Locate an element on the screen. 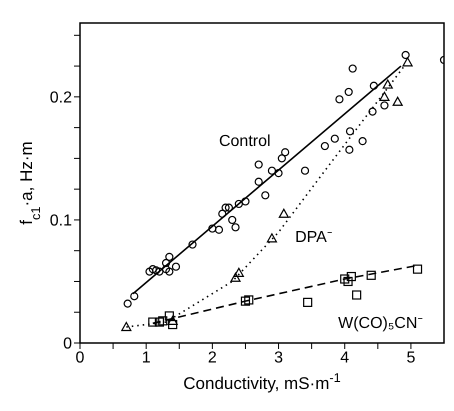 The height and width of the screenshot is (411, 454). x-tick-label: 3 is located at coordinates (279, 357).